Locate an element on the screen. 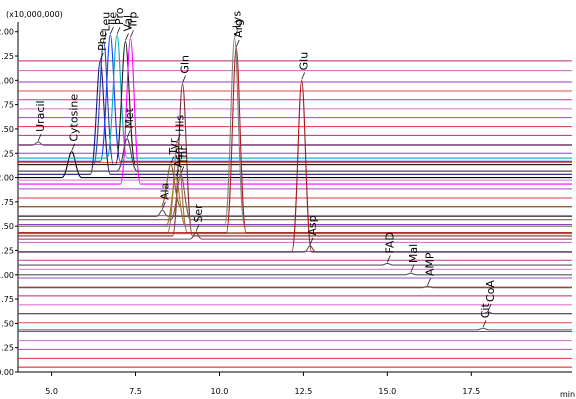 The width and height of the screenshot is (576, 399). y-tick-label-5: .25 is located at coordinates (7, 250).